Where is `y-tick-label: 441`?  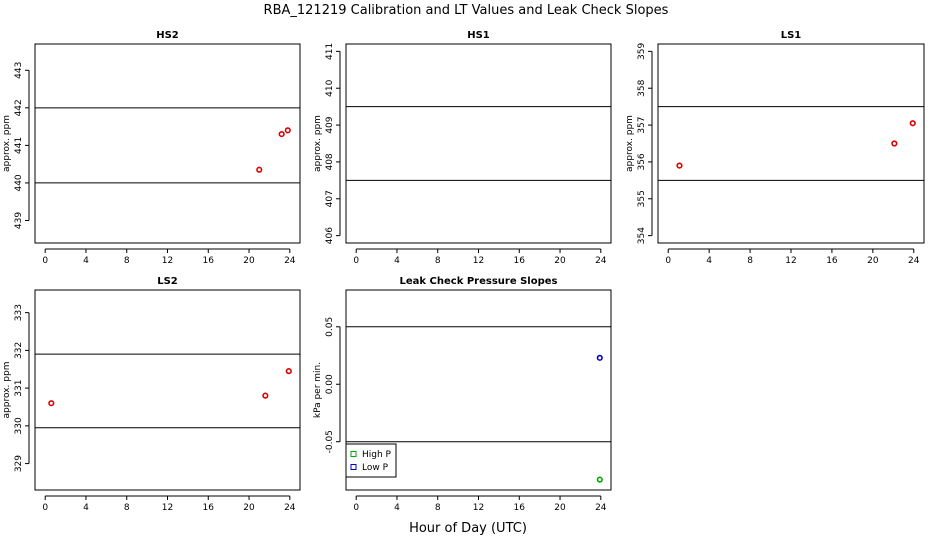
y-tick-label: 441 is located at coordinates (19, 145).